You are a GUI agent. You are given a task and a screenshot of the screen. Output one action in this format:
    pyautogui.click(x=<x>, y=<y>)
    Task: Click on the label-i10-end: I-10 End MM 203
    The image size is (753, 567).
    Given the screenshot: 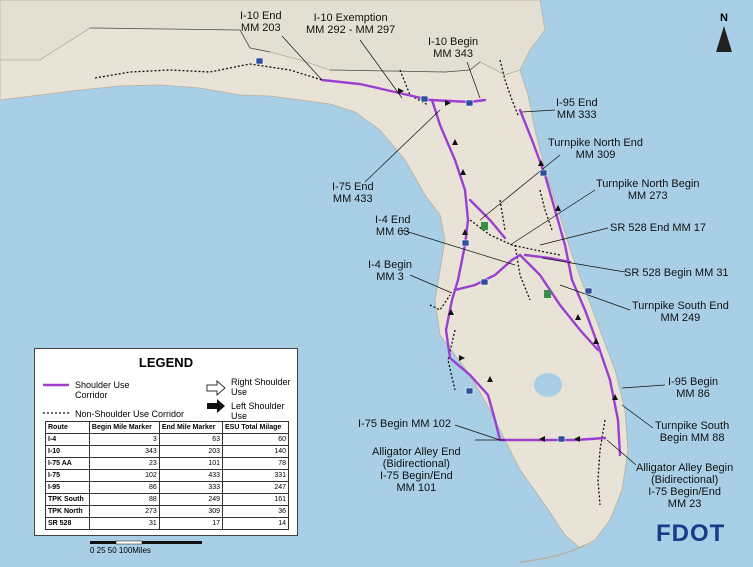 What is the action you would take?
    pyautogui.click(x=261, y=22)
    